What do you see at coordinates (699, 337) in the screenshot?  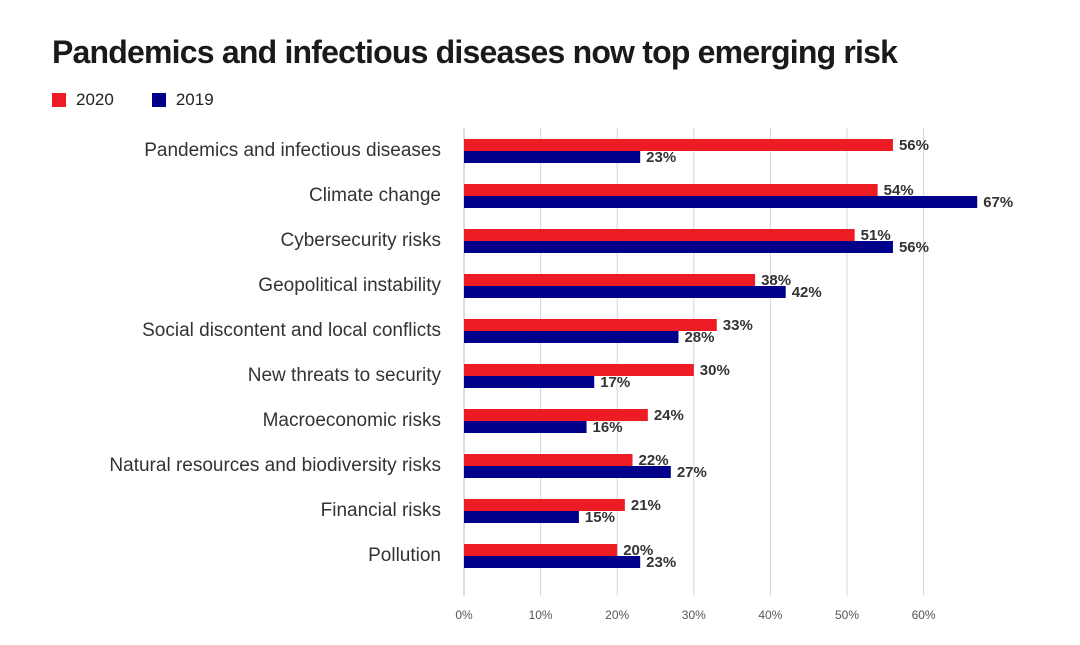 I see `data-label-2019: 28%` at bounding box center [699, 337].